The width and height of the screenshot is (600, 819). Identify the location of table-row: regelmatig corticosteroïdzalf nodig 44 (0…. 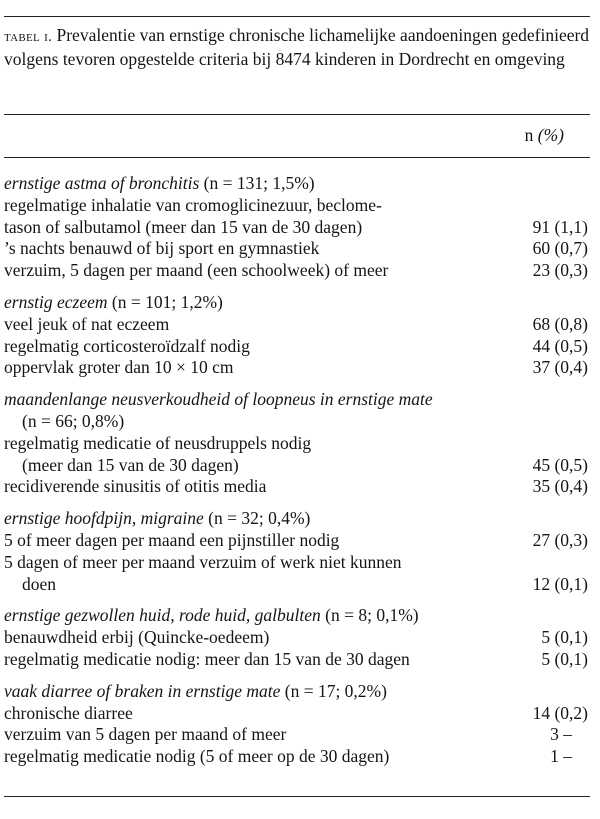
(296, 347).